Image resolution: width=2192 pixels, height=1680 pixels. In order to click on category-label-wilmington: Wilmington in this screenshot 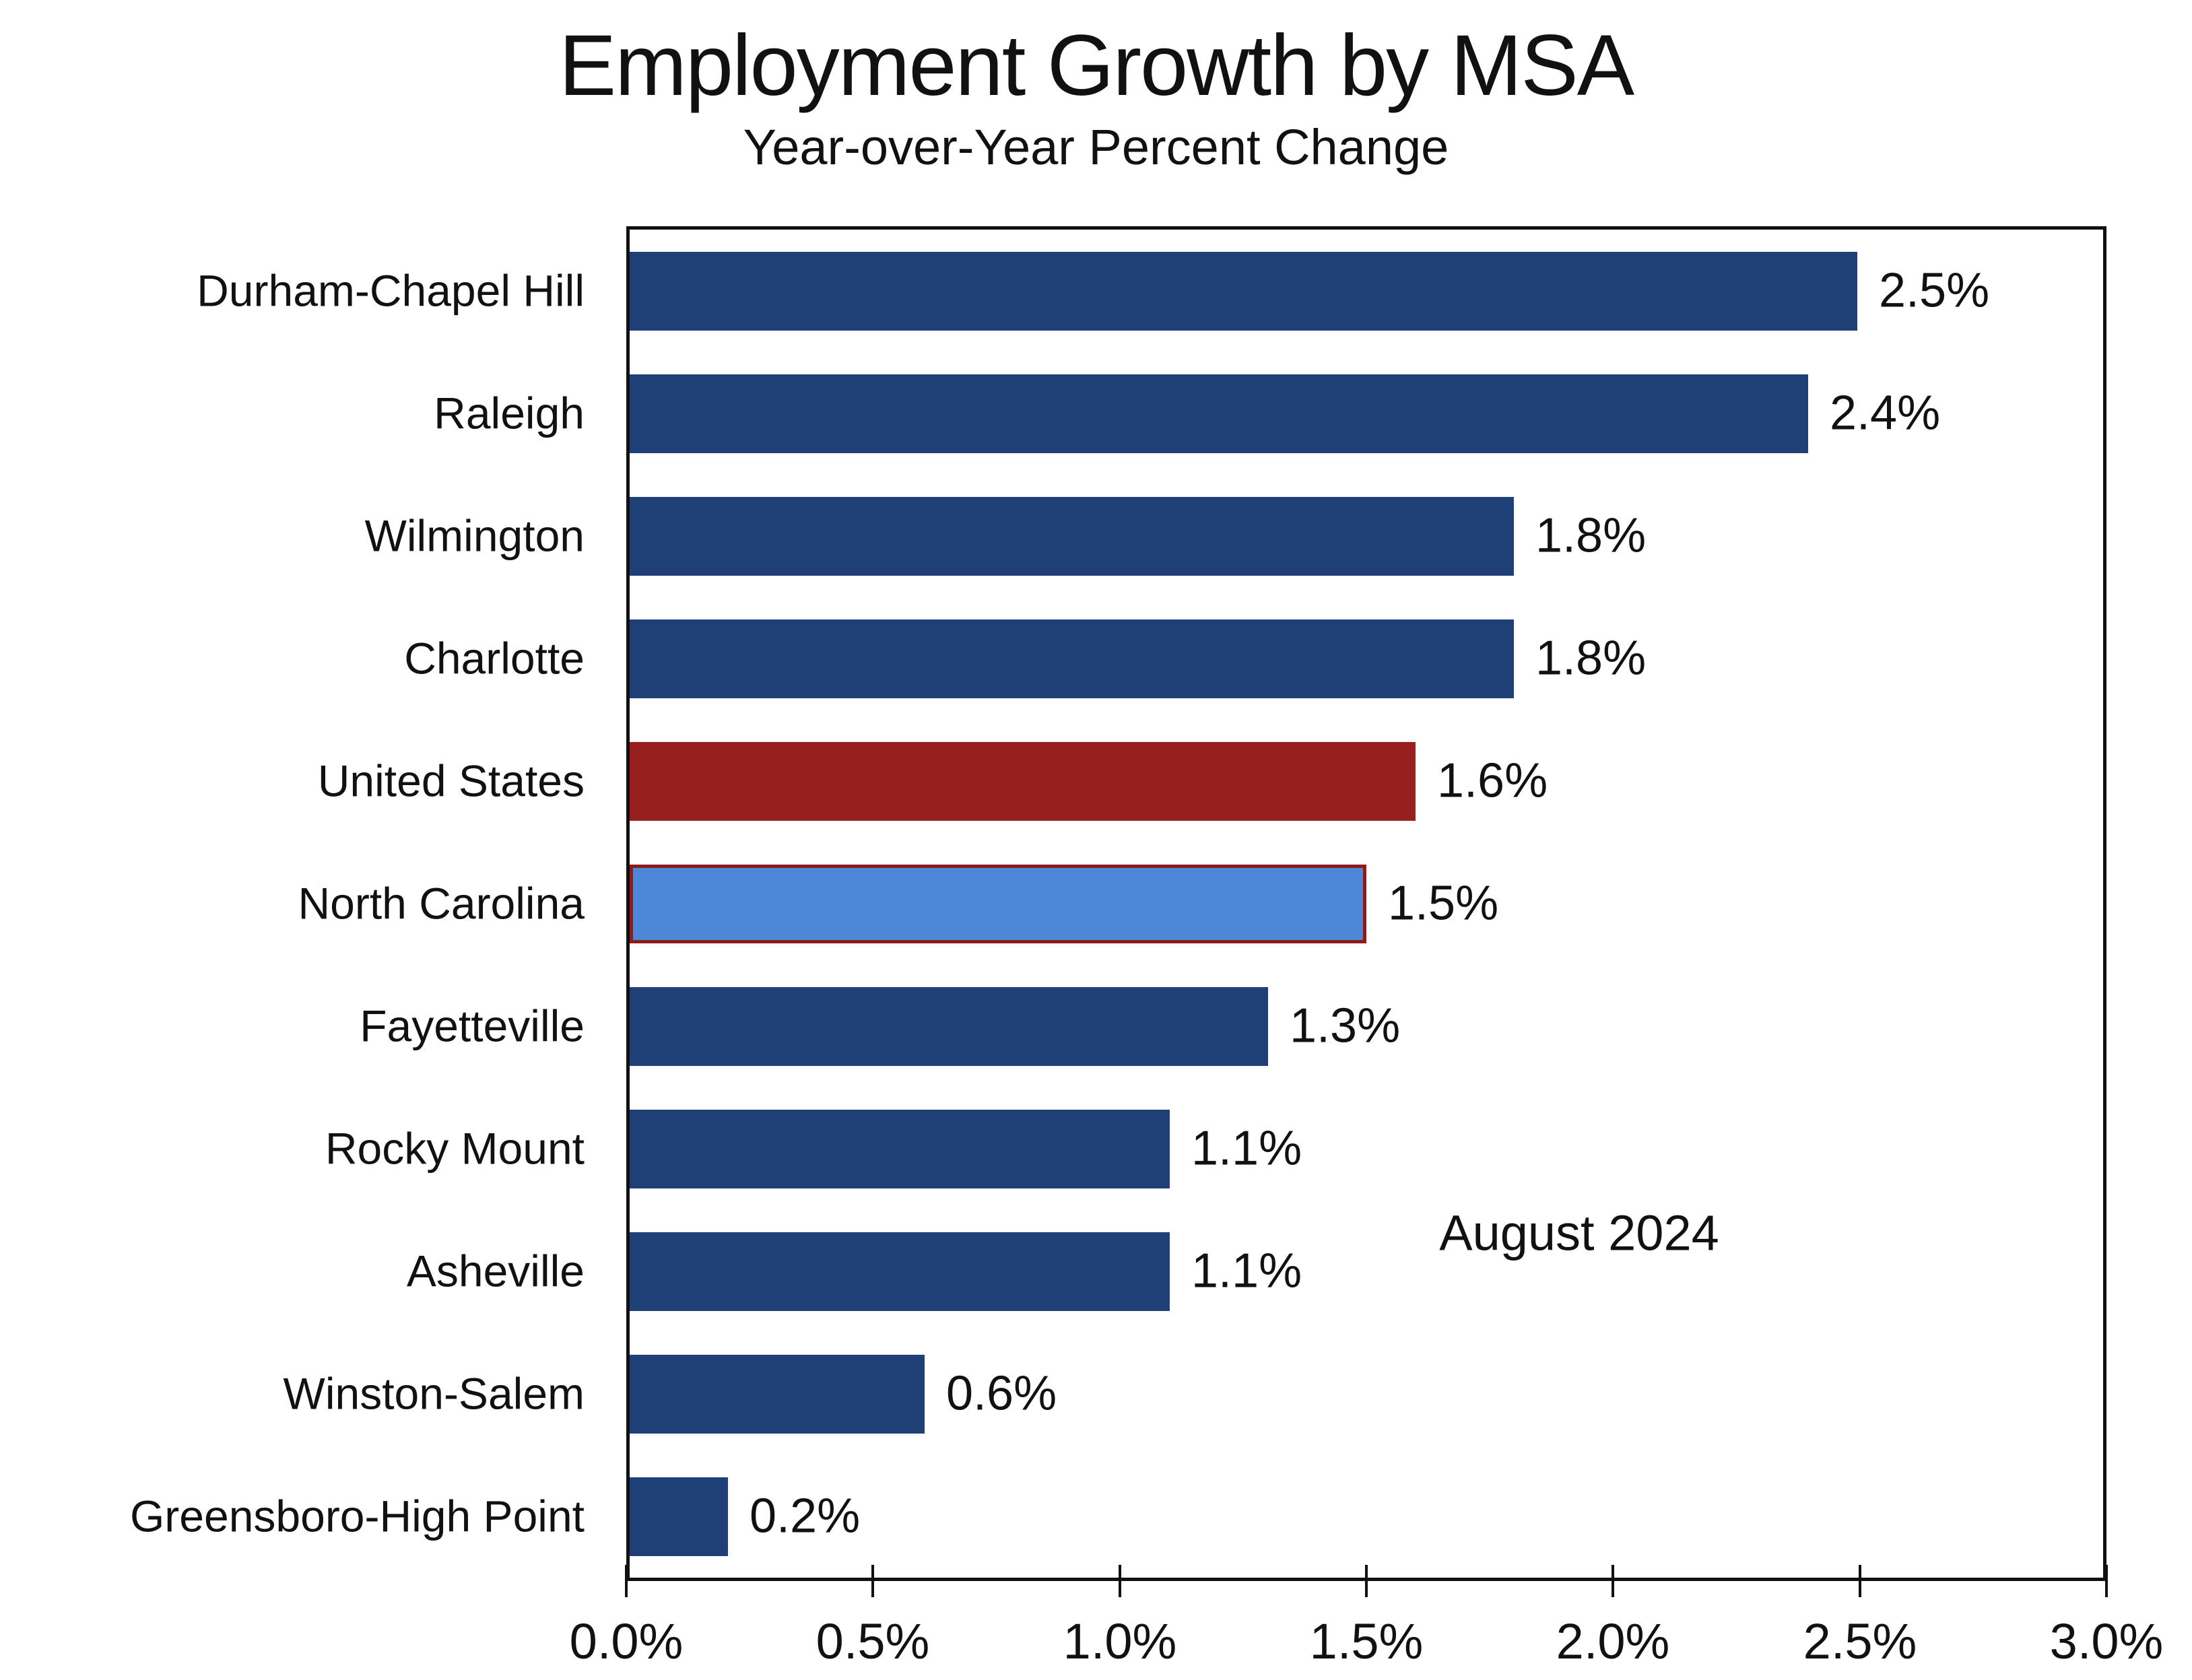, I will do `click(475, 535)`.